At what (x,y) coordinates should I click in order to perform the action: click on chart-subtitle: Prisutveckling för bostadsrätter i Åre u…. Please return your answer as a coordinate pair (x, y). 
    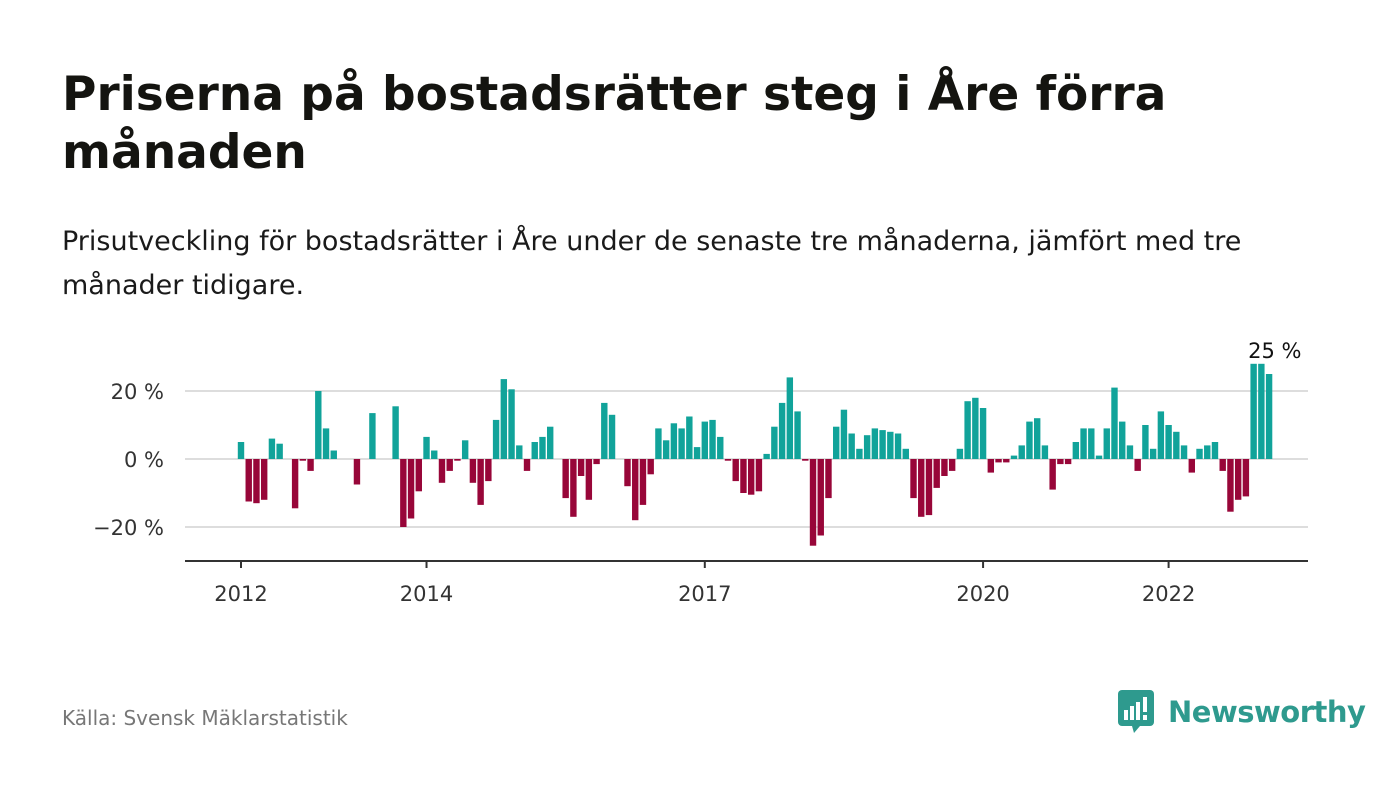
    Looking at the image, I should click on (652, 263).